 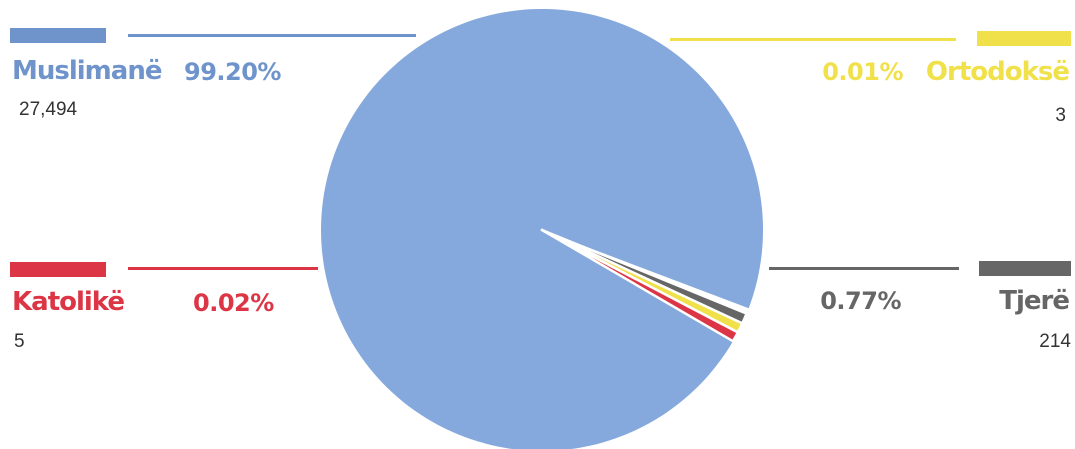 I want to click on count-katolike: 5, so click(x=19, y=341).